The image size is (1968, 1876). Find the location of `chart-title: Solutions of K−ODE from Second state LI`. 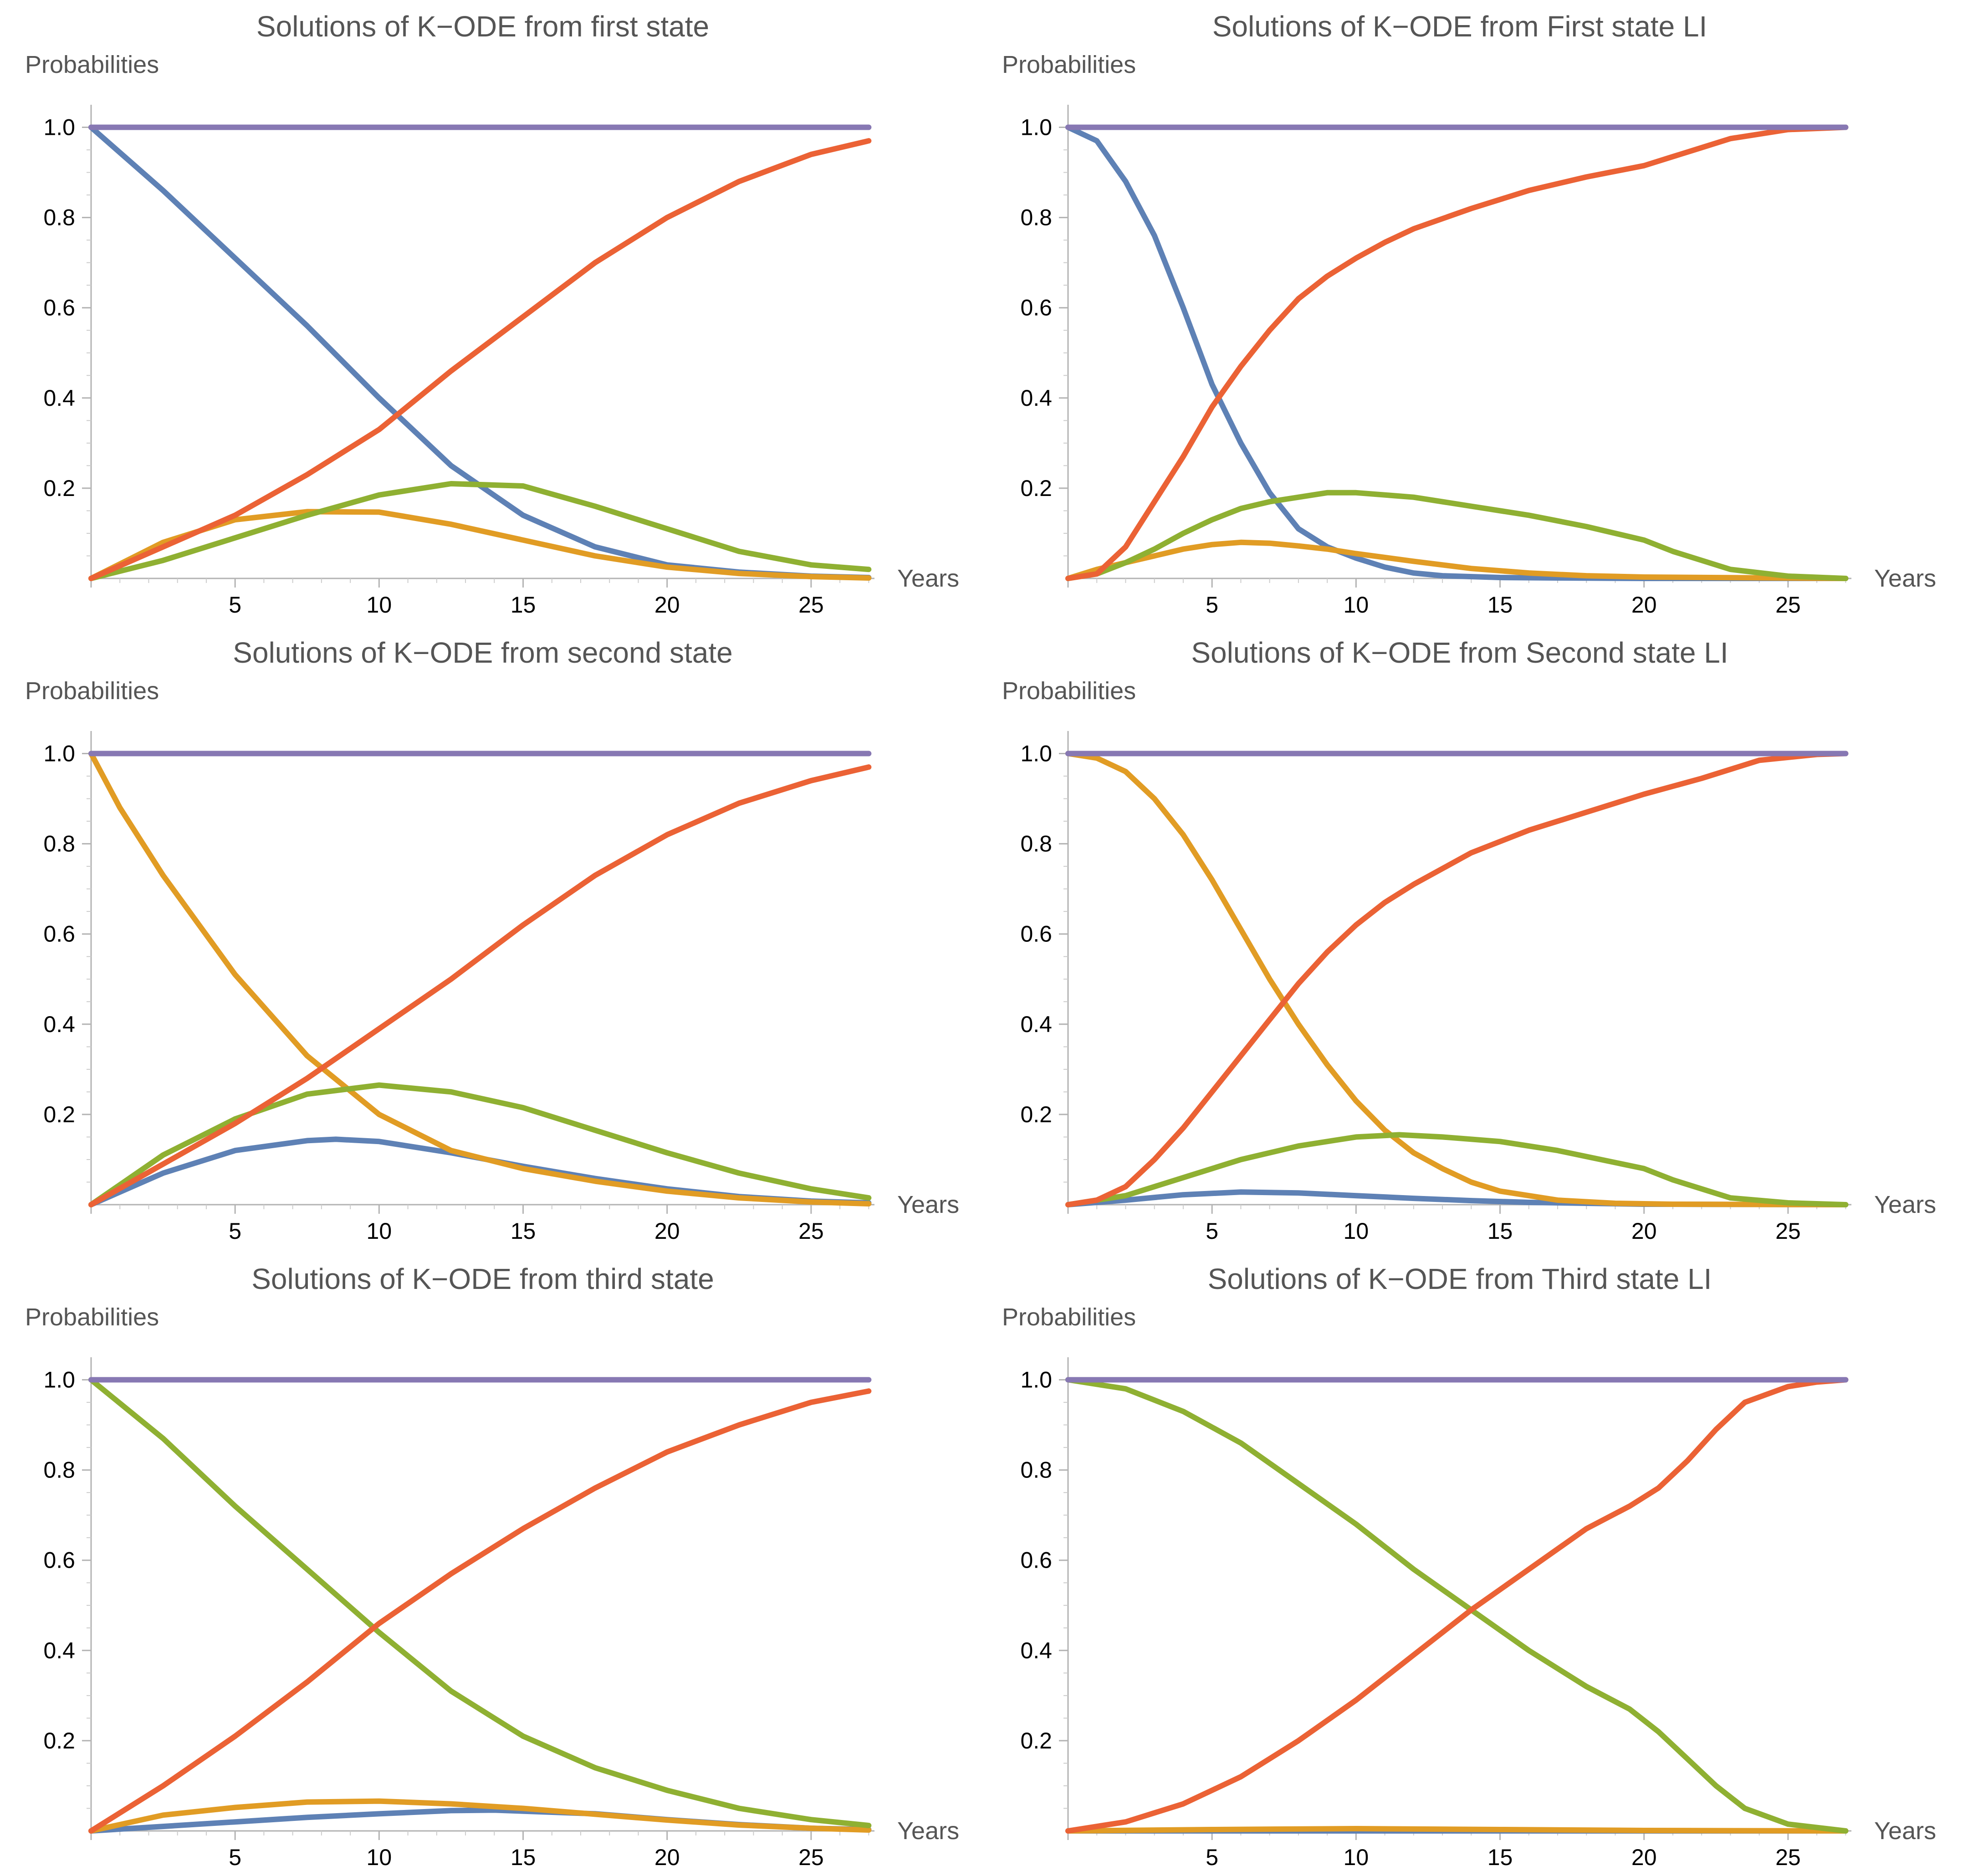

chart-title: Solutions of K−ODE from Second state LI is located at coordinates (1459, 652).